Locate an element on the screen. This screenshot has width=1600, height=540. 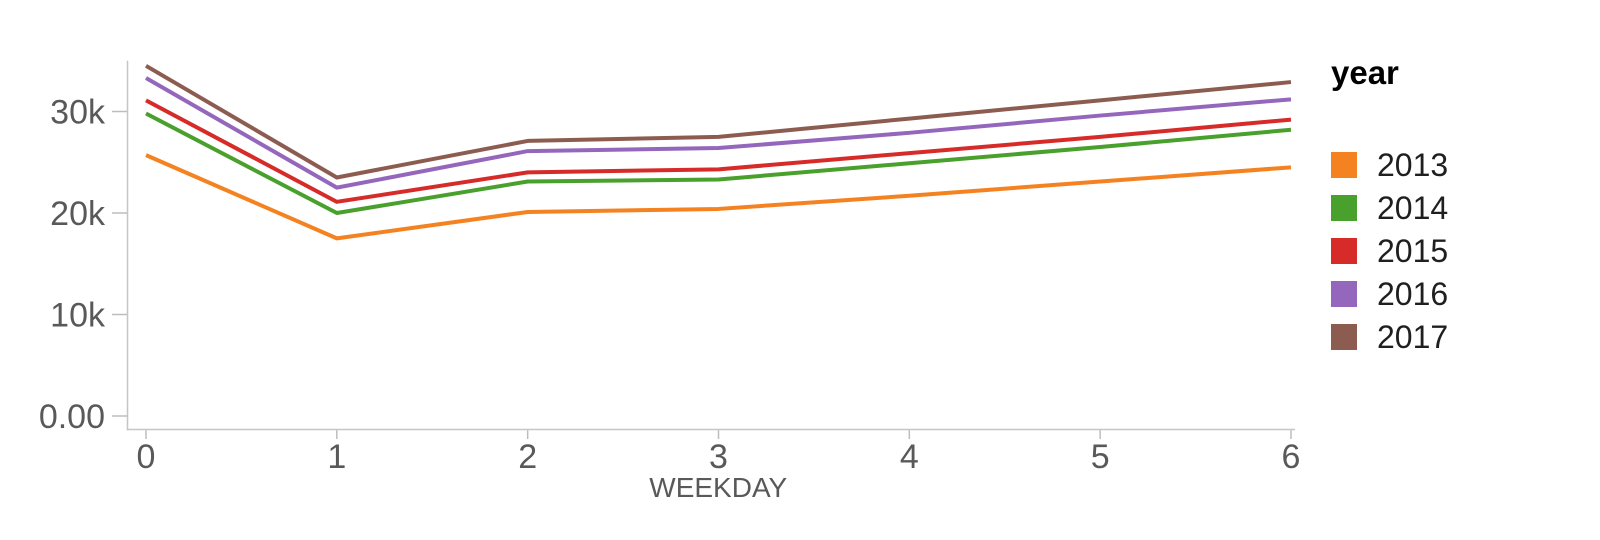
legend-item-2014: 2014 is located at coordinates (1390, 208).